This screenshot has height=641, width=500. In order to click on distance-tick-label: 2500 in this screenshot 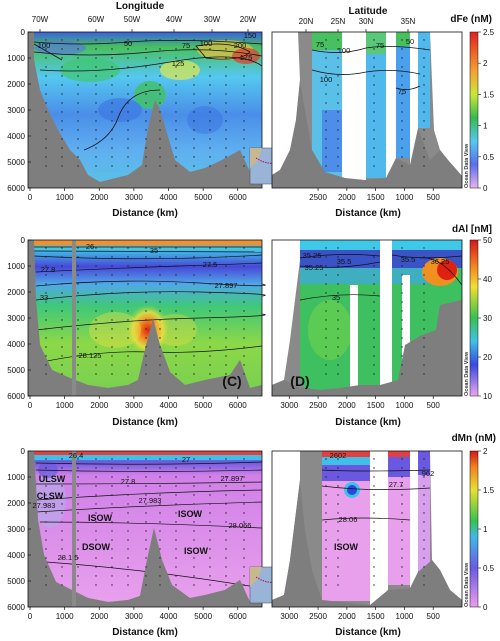, I will do `click(318, 405)`.